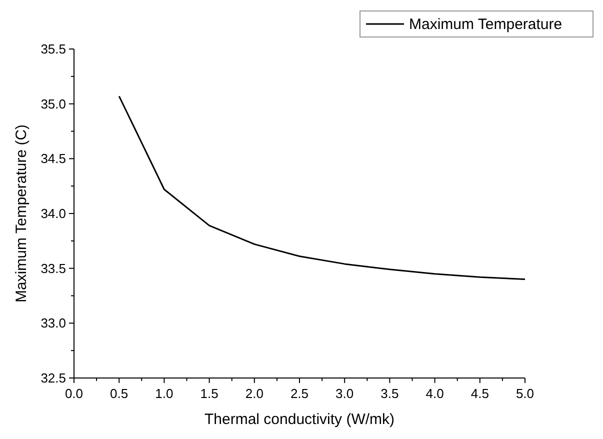 The width and height of the screenshot is (603, 439). Describe the element at coordinates (435, 393) in the screenshot. I see `x-tick-label: 4.0` at that location.